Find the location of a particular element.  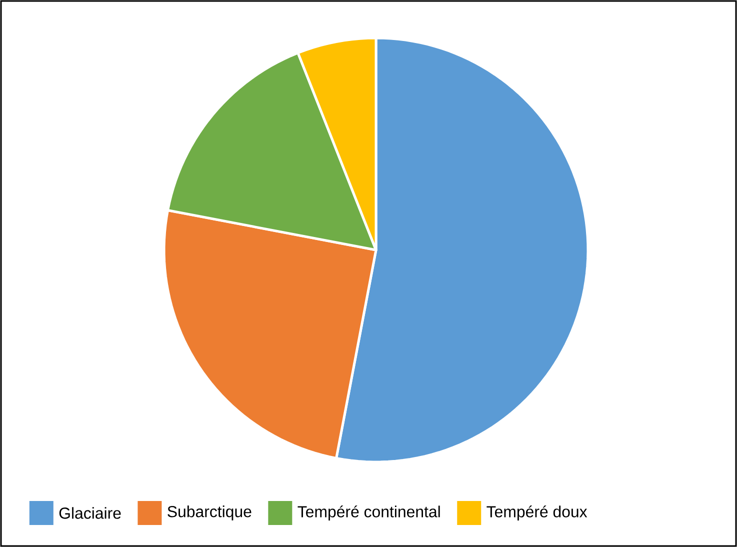

legend-label: Tempéré doux is located at coordinates (537, 513).